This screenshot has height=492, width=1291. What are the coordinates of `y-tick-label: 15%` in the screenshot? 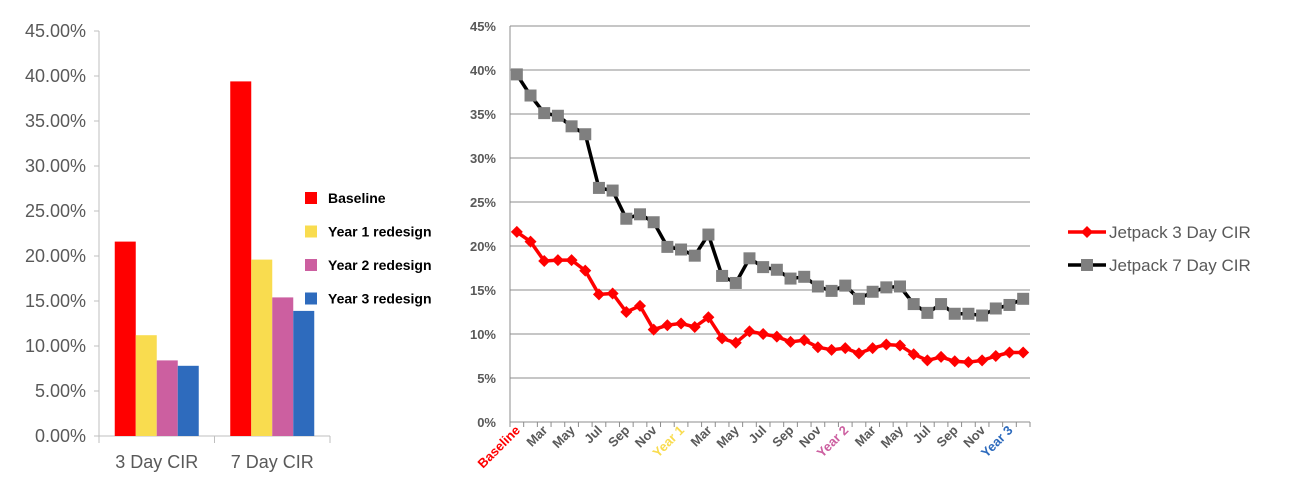 It's located at (483, 290).